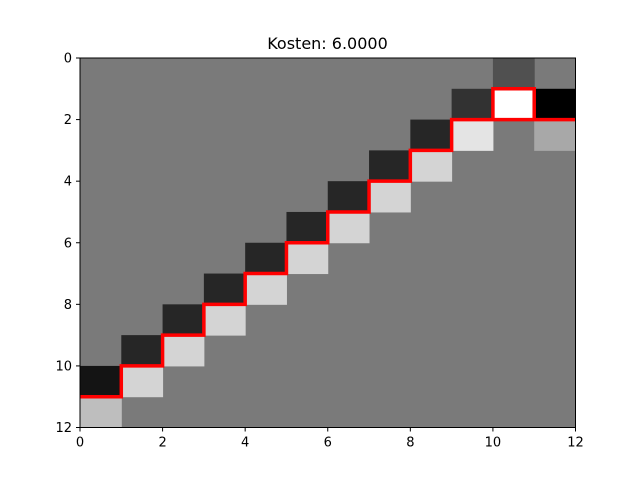 Image resolution: width=640 pixels, height=480 pixels. I want to click on y-tick-label: 2, so click(68, 120).